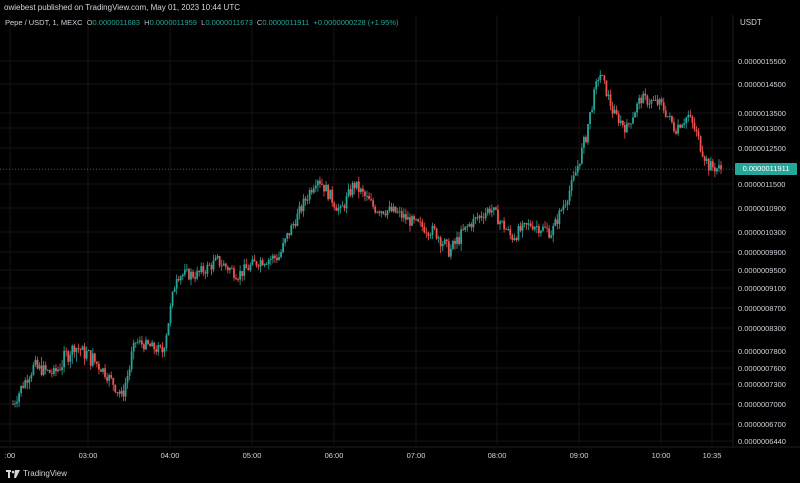 The height and width of the screenshot is (483, 800). What do you see at coordinates (762, 288) in the screenshot?
I see `y-tick-label-10: 0.0000009100` at bounding box center [762, 288].